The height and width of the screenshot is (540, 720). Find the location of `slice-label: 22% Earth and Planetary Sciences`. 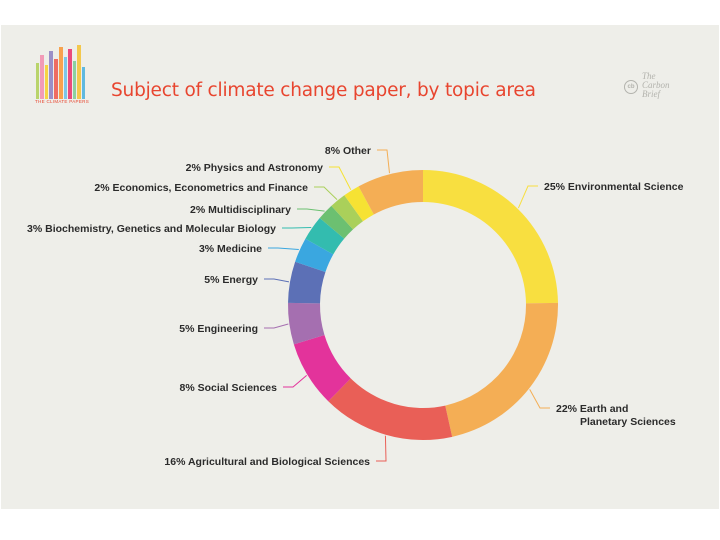

slice-label: 22% Earth and Planetary Sciences is located at coordinates (616, 415).